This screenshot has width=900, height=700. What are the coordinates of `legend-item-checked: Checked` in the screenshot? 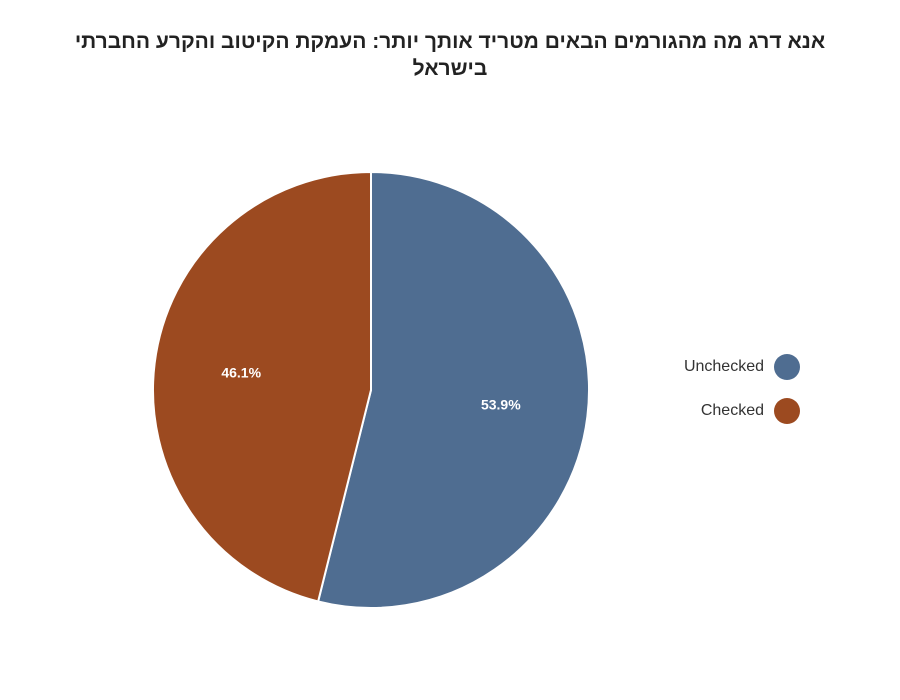 It's located at (710, 411).